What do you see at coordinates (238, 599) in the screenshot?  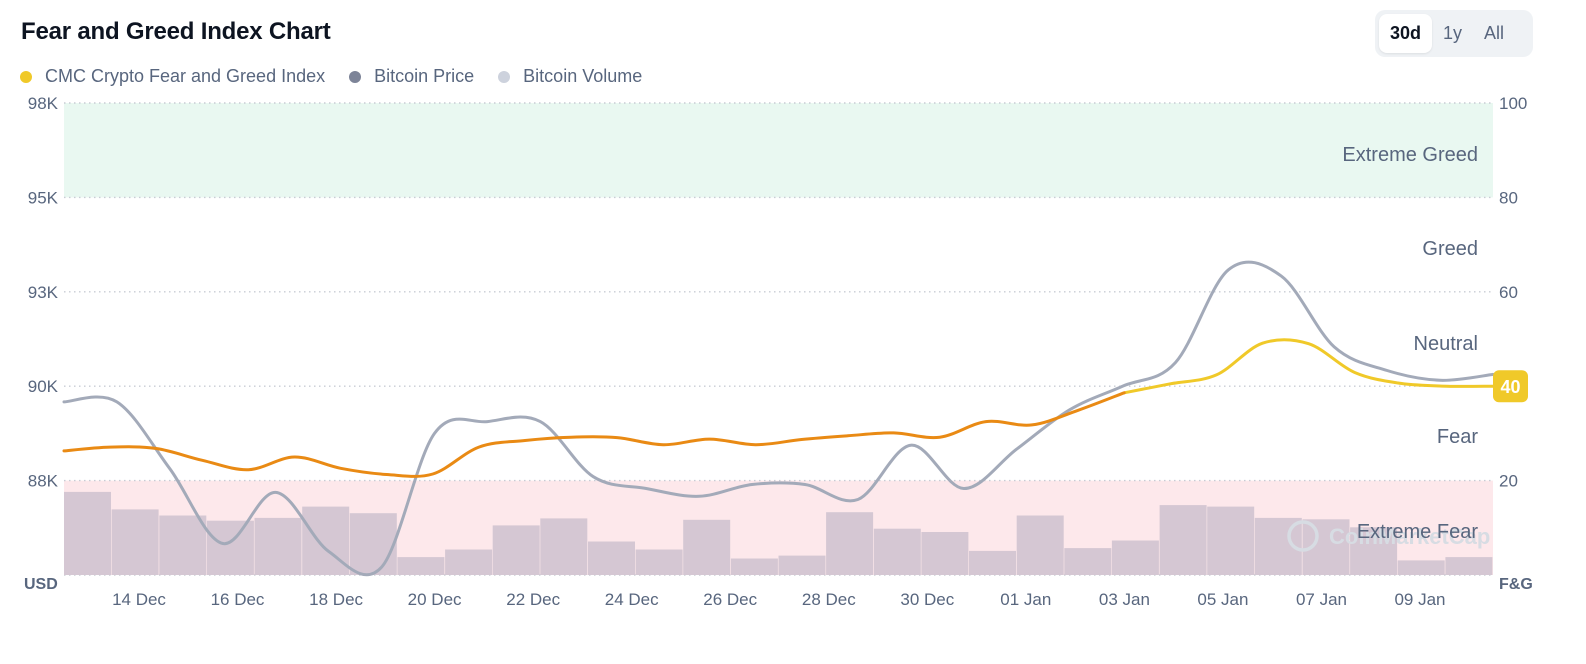 I see `x-axis-tick: 16 Dec` at bounding box center [238, 599].